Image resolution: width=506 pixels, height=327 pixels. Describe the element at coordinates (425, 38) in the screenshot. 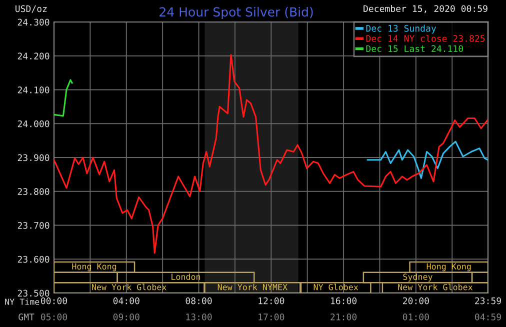

I see `legend-label: Dec 14 NY close 23.825` at that location.